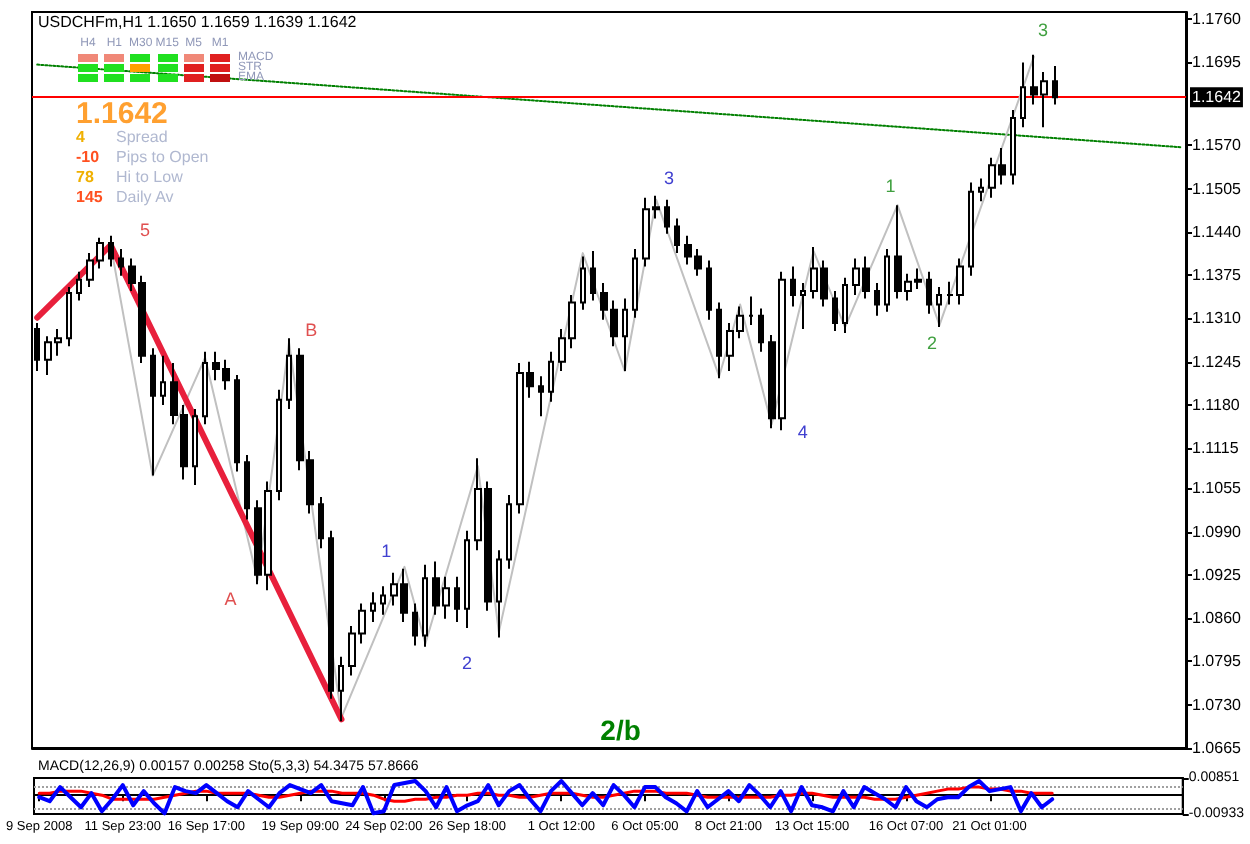  I want to click on y-tick-label: 1.1055, so click(1217, 488).